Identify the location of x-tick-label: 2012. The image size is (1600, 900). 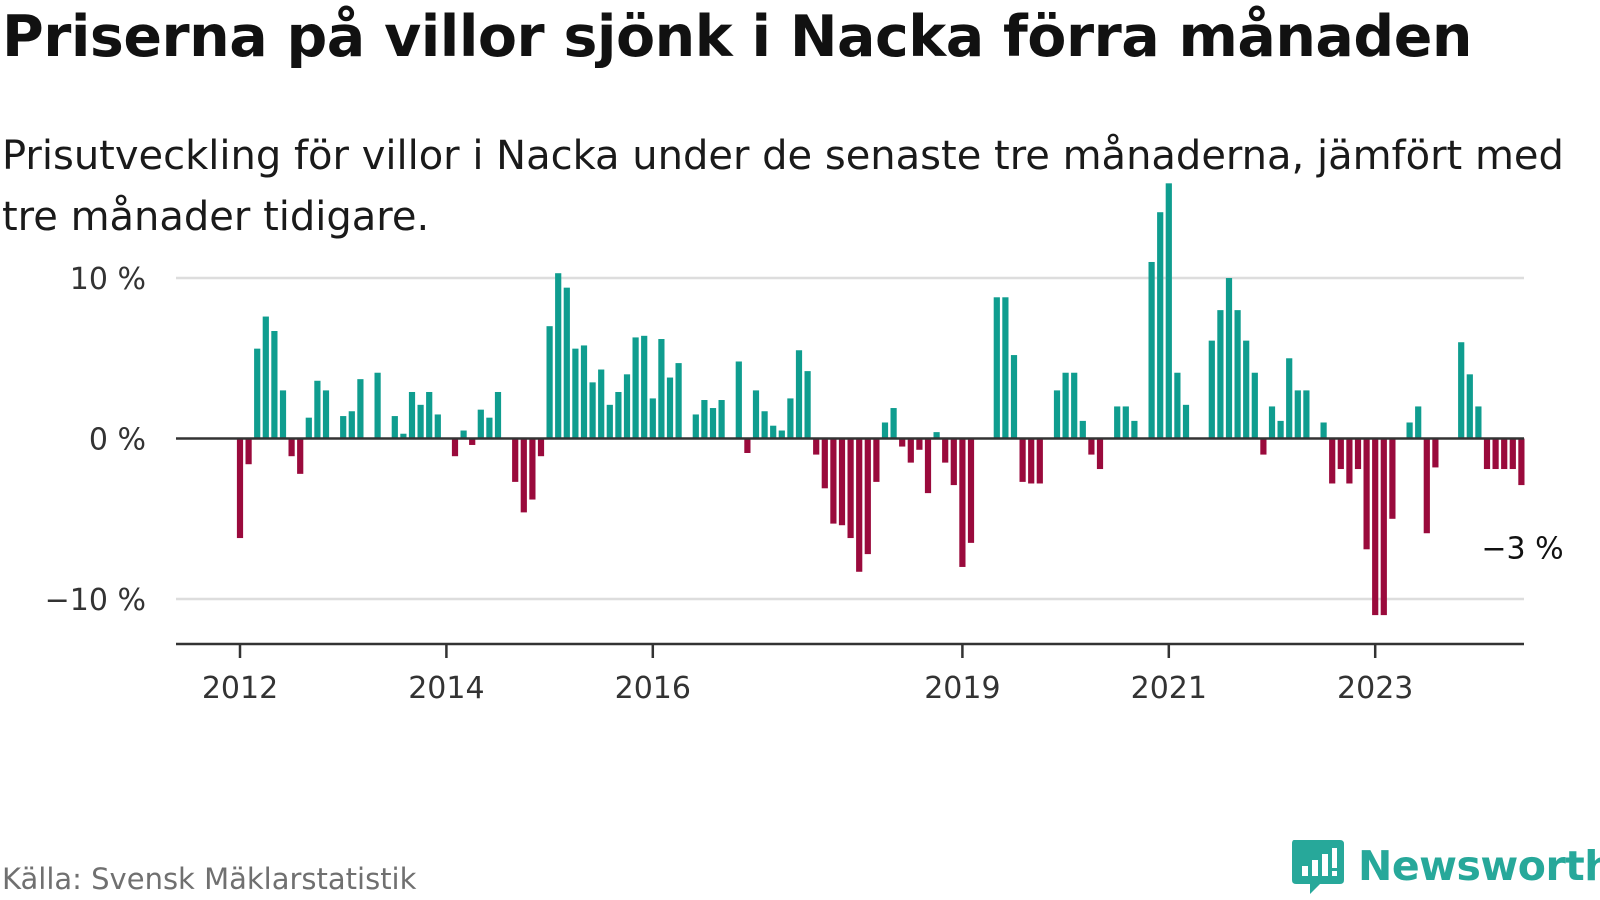
(240, 688).